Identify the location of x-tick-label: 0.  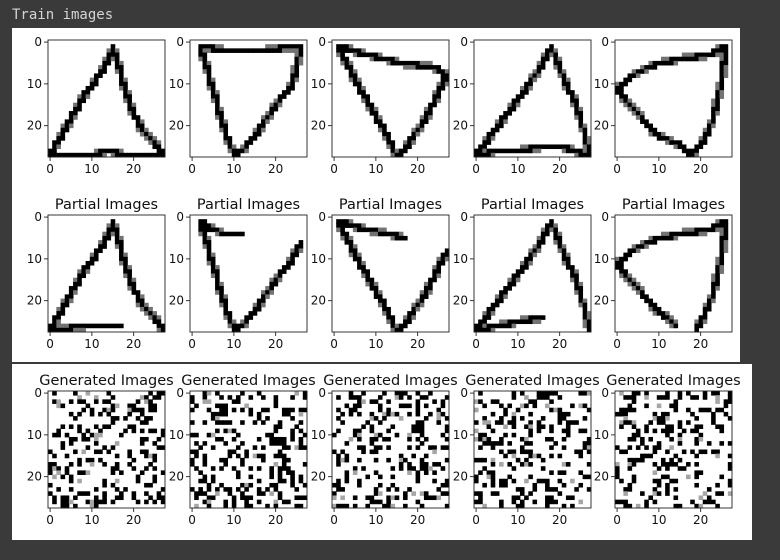
(192, 344).